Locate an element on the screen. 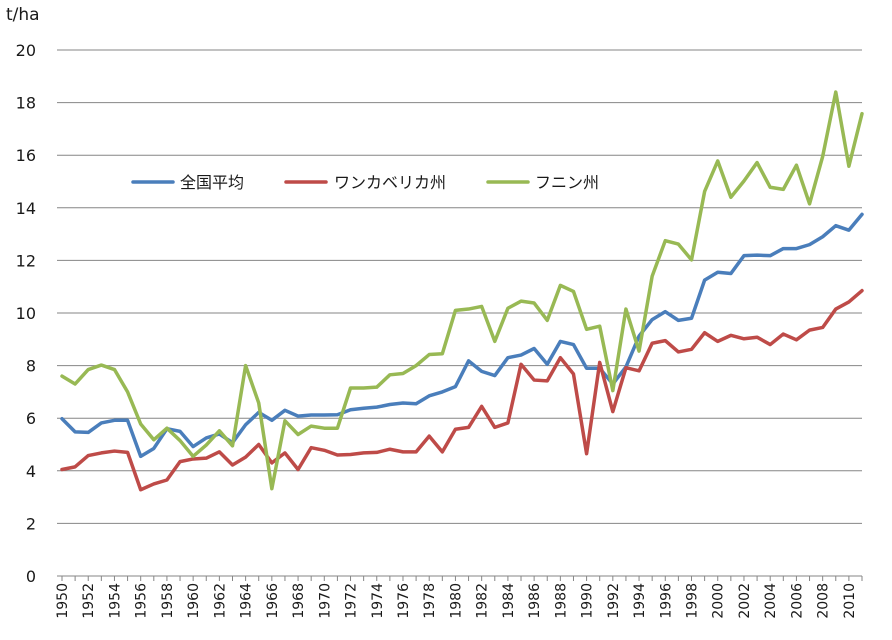  y-tick-label: 2 is located at coordinates (31, 523).